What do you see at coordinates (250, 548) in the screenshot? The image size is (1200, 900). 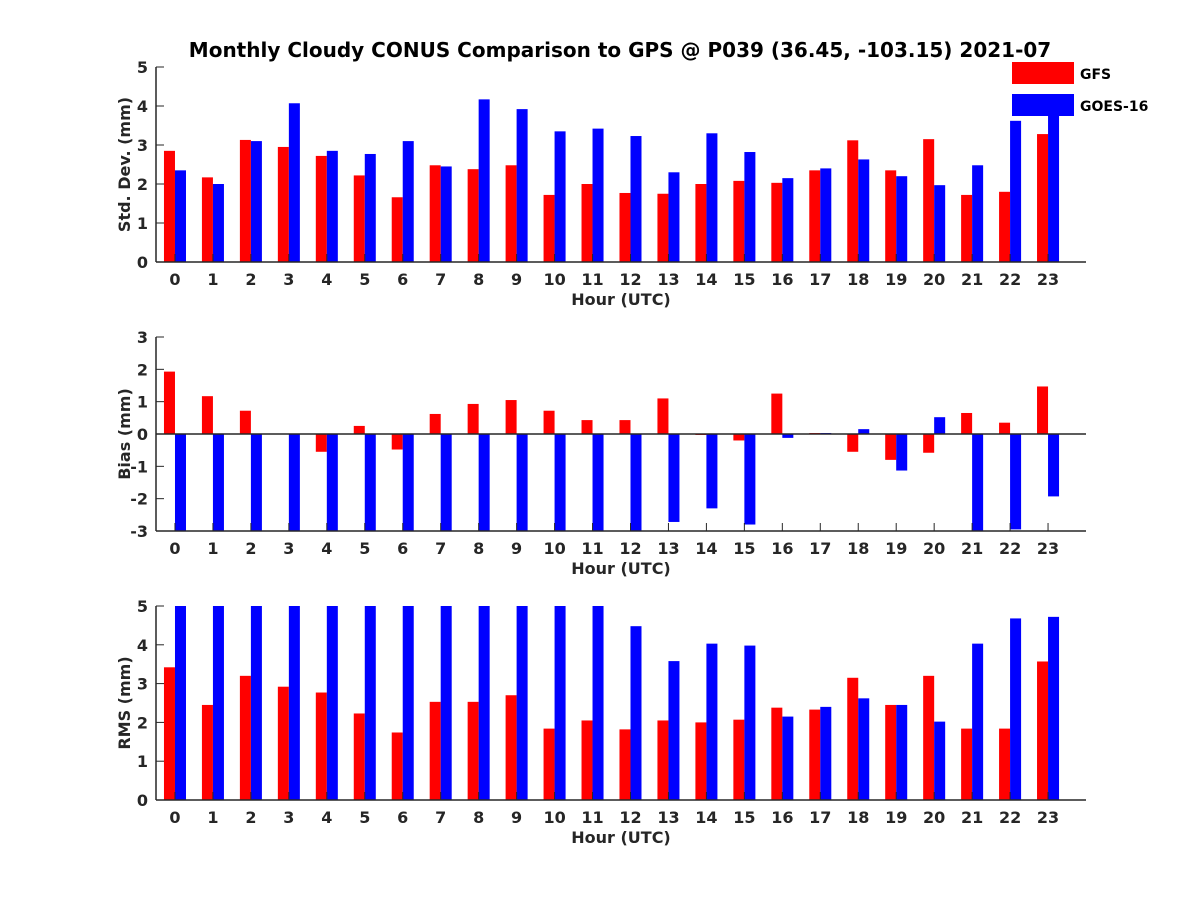 I see `x-tick-label-bias: 2` at bounding box center [250, 548].